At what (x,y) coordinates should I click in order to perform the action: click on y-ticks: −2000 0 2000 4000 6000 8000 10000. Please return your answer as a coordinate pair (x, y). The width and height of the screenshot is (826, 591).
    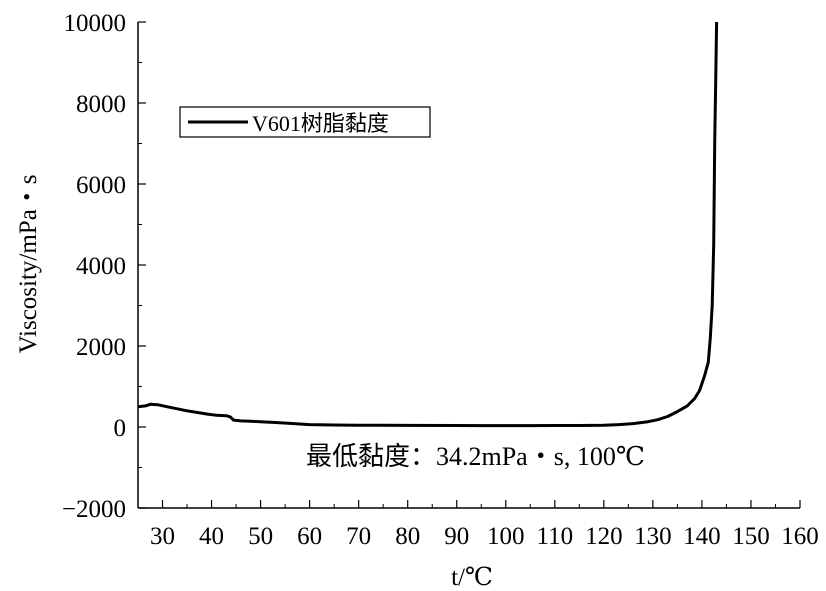
    Looking at the image, I should click on (104, 266).